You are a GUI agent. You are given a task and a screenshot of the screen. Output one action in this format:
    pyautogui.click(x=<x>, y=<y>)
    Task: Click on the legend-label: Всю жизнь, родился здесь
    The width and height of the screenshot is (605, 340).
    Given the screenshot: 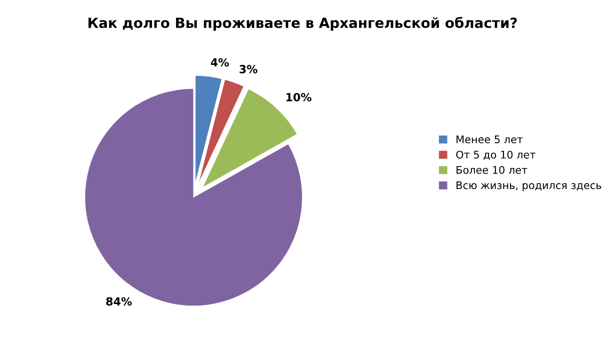 What is the action you would take?
    pyautogui.click(x=529, y=186)
    